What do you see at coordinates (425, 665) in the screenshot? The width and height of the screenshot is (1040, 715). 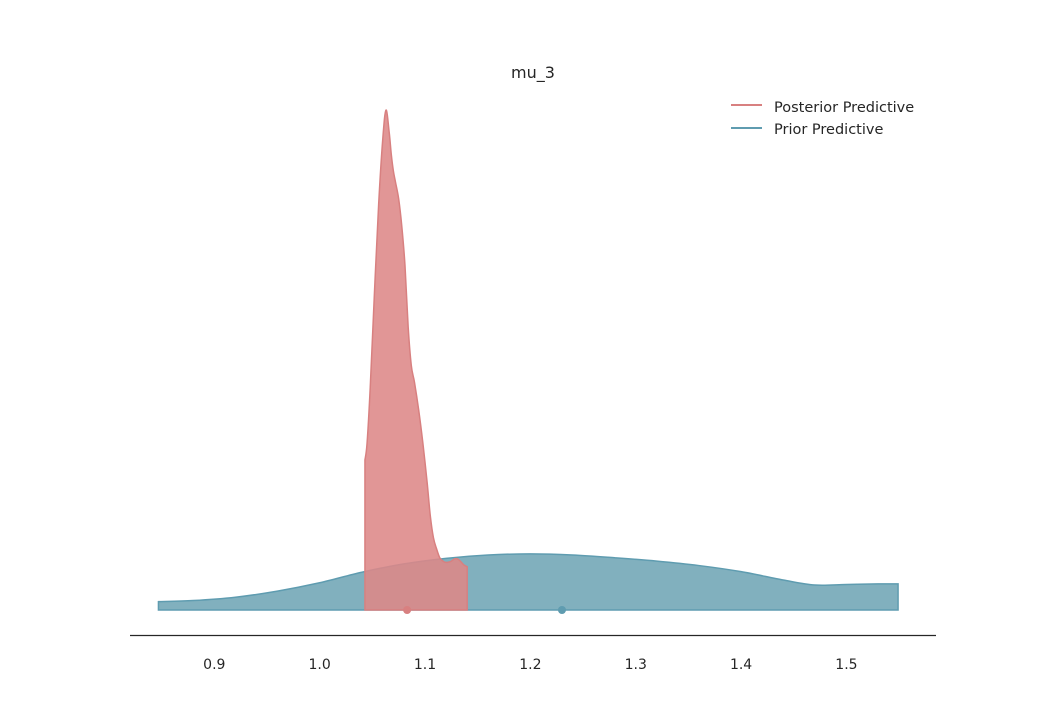 I see `x-tick-label: 1.1` at bounding box center [425, 665].